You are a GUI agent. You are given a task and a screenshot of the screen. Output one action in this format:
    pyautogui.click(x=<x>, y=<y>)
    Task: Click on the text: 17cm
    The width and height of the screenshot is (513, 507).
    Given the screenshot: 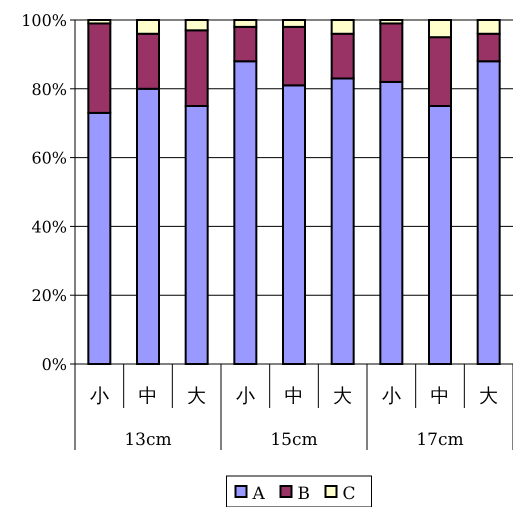 What is the action you would take?
    pyautogui.click(x=440, y=440)
    